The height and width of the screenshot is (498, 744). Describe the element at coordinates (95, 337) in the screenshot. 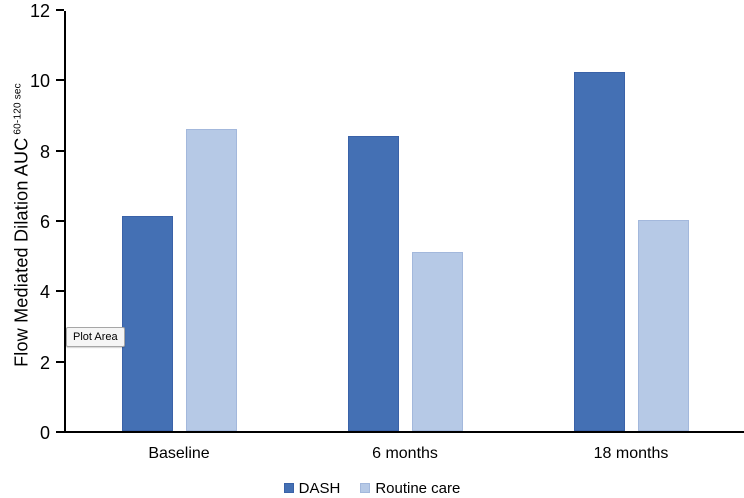

I see `plot-area-tooltip: Plot Area` at that location.